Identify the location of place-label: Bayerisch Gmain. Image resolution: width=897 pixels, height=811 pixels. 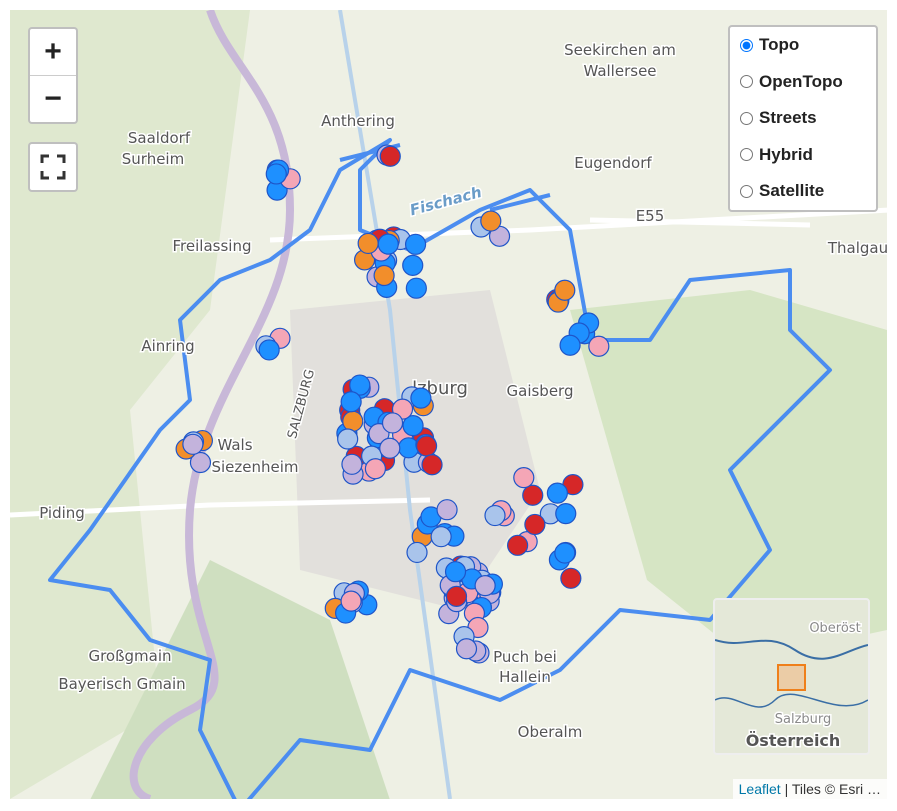
(121, 684).